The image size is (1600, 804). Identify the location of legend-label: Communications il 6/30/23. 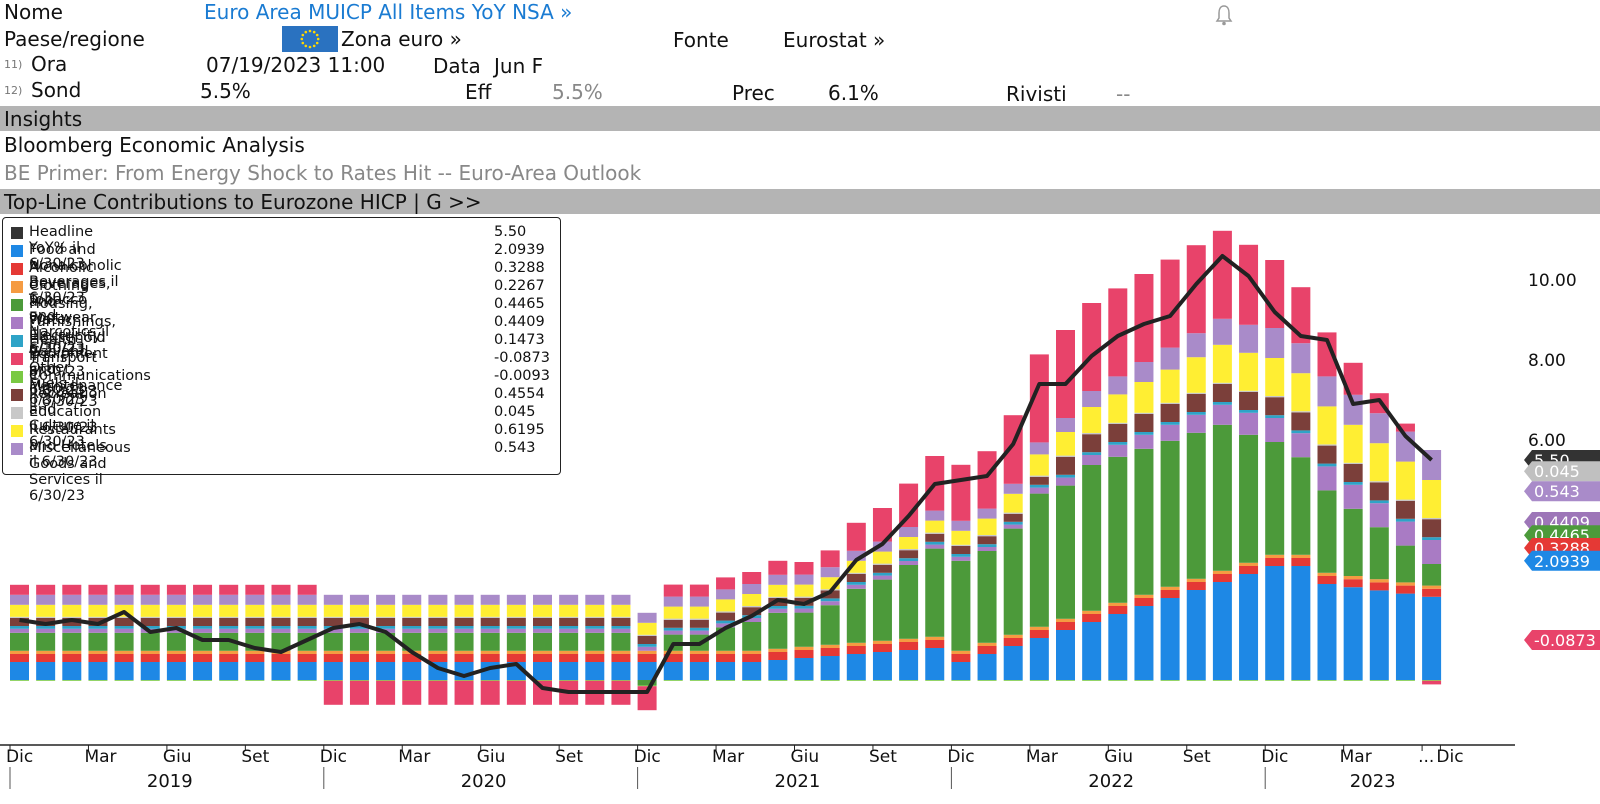
(90, 384).